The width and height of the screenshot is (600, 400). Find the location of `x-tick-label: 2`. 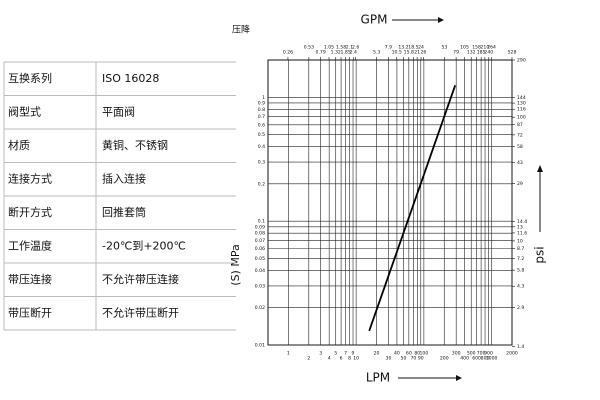

x-tick-label: 2 is located at coordinates (308, 359).